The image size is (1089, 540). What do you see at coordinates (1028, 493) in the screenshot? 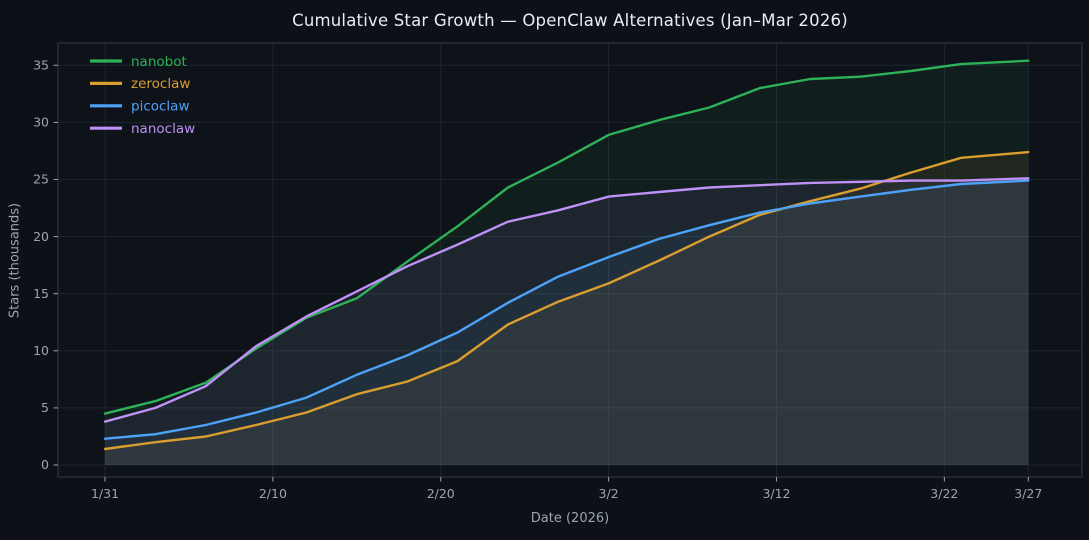
I see `x-tick-label: 3/27` at bounding box center [1028, 493].